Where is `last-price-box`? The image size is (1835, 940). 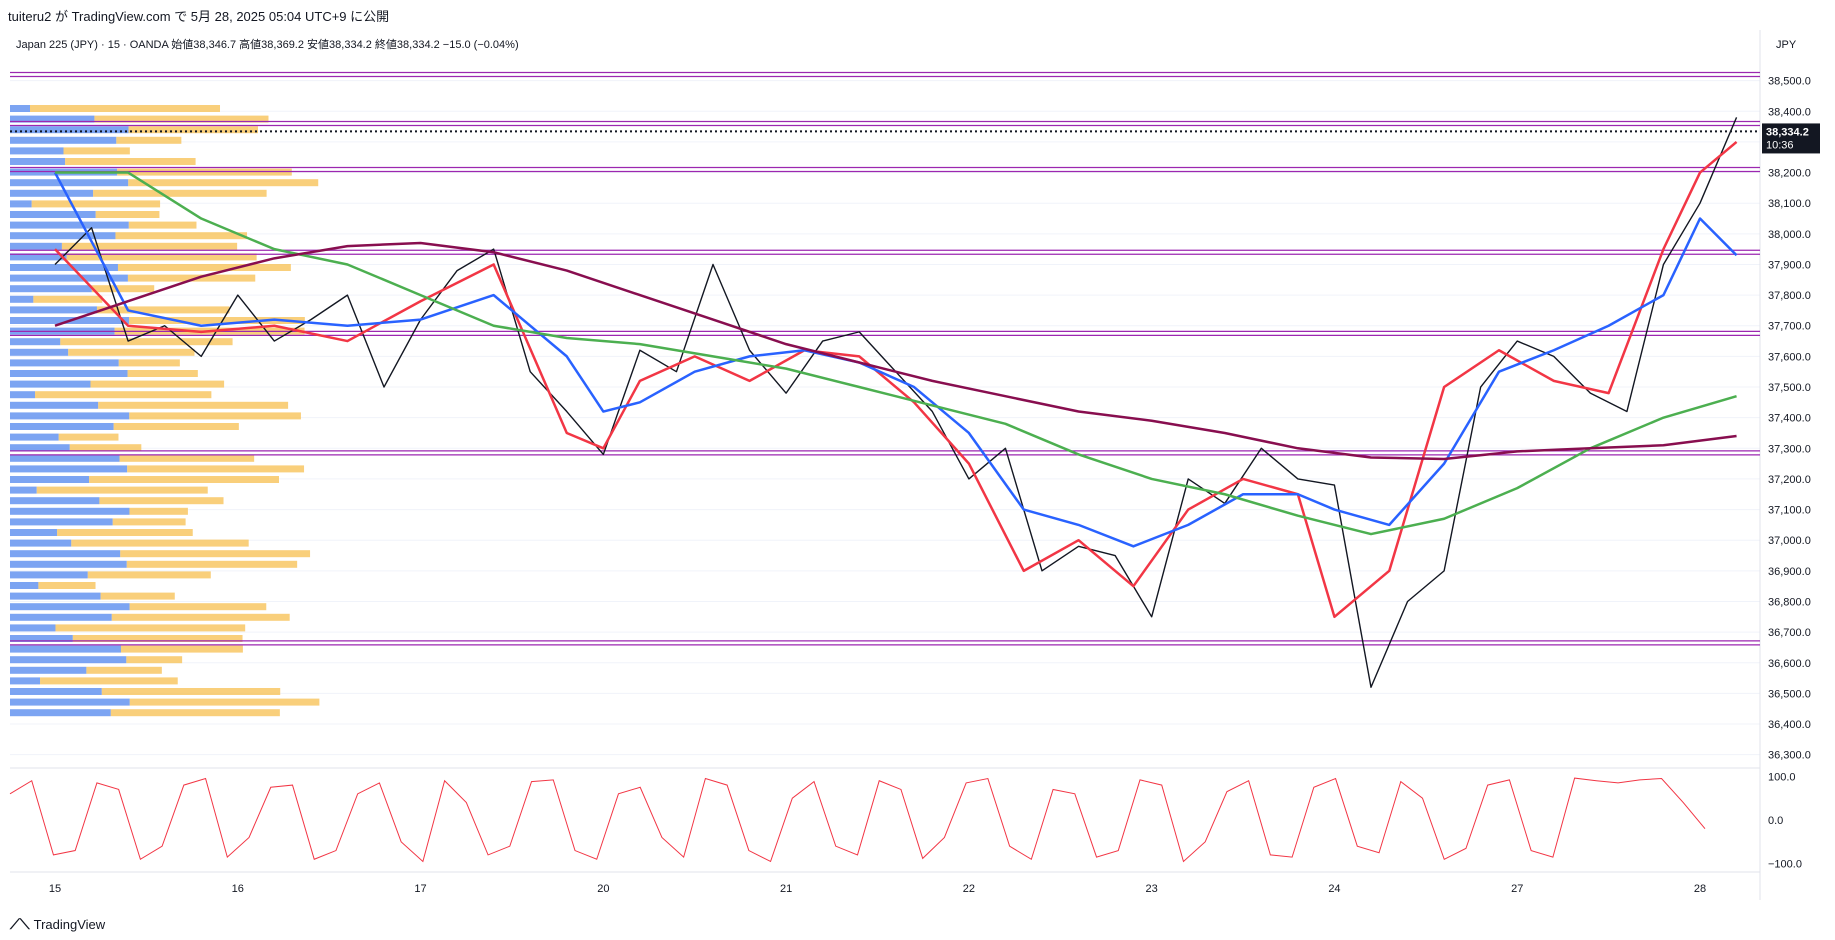
last-price-box is located at coordinates (1791, 138).